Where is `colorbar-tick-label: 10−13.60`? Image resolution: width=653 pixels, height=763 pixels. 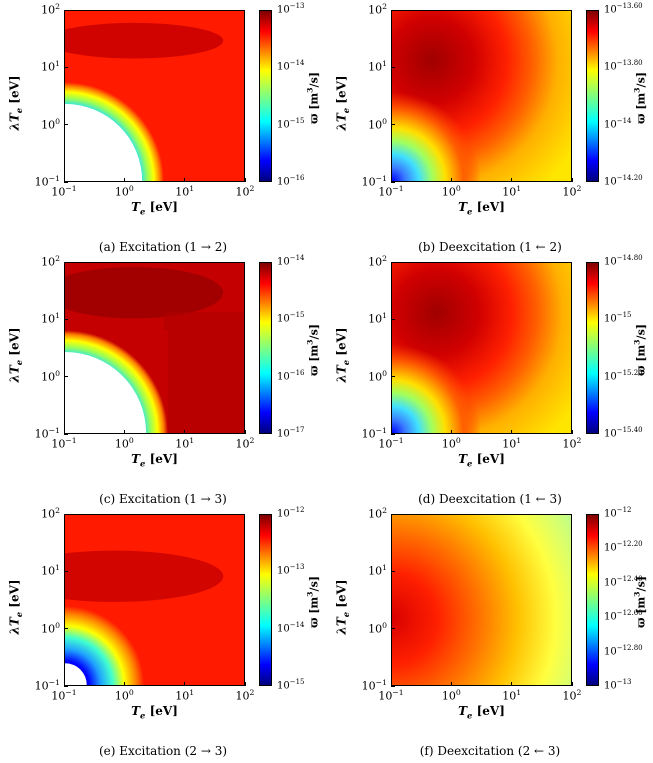 colorbar-tick-label: 10−13.60 is located at coordinates (623, 9).